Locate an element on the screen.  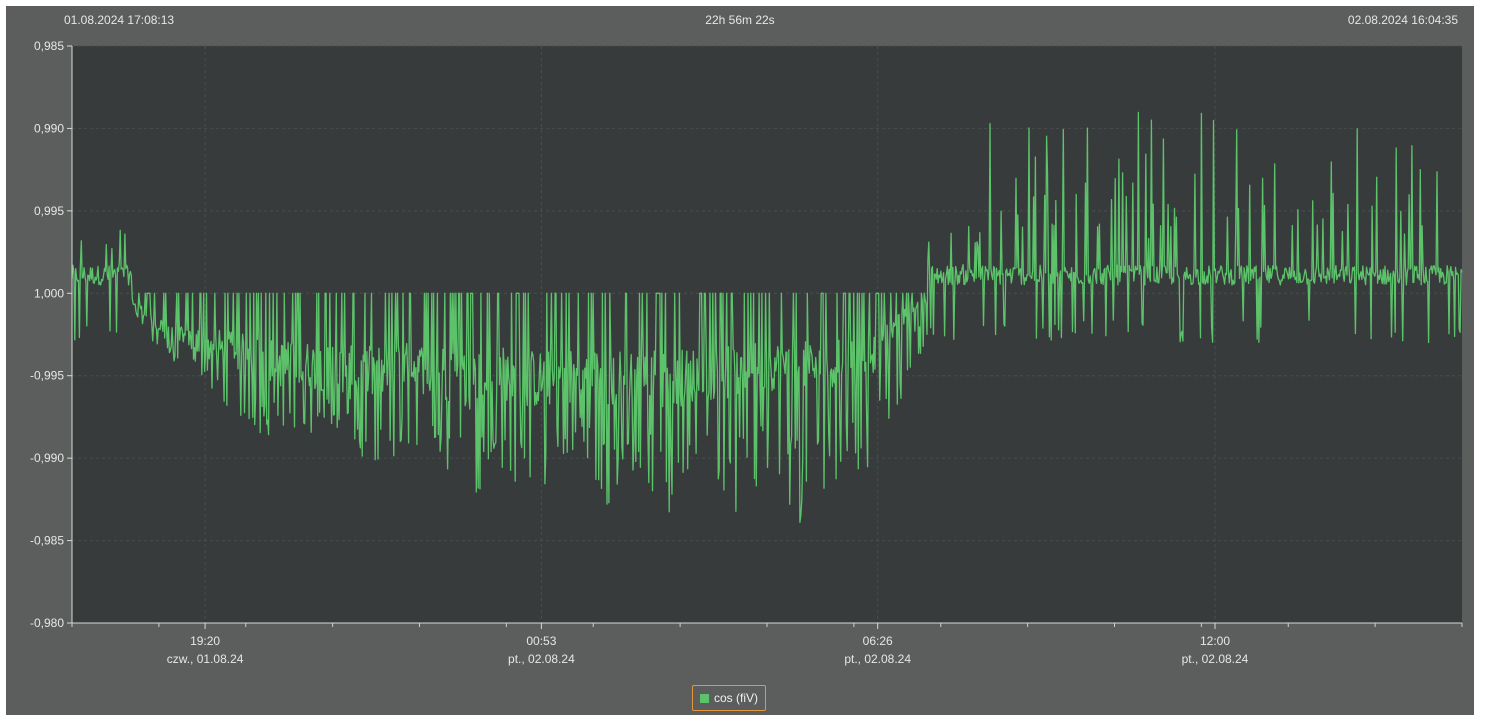
y-tick-label: 0,990 is located at coordinates (49, 128).